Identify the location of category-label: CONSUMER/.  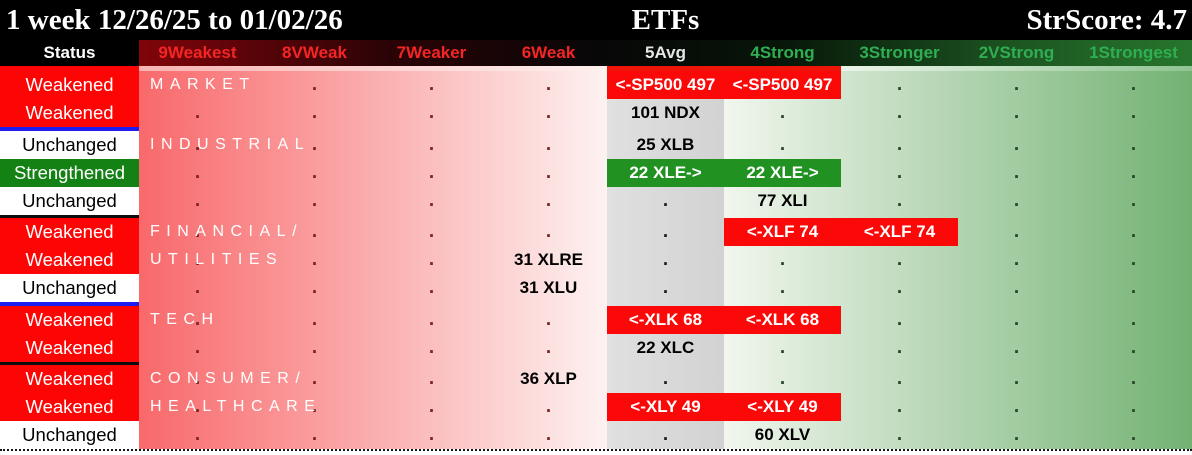
(228, 378).